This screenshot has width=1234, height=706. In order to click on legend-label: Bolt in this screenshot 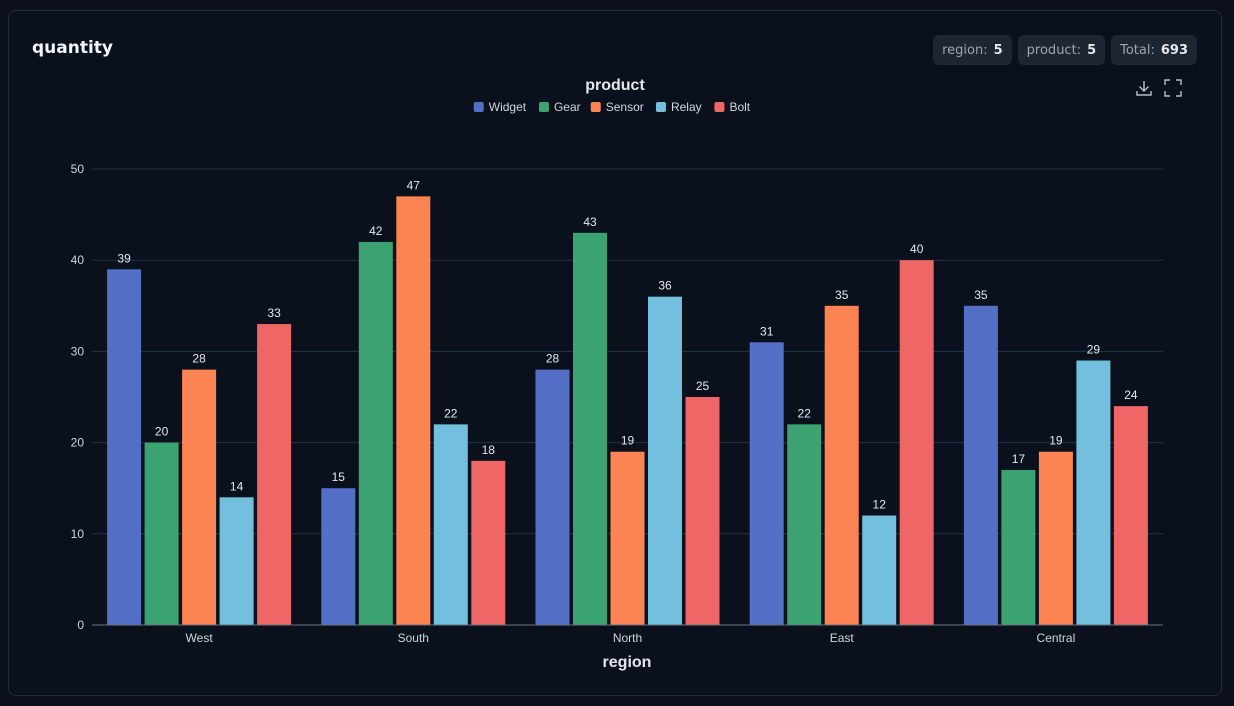, I will do `click(739, 107)`.